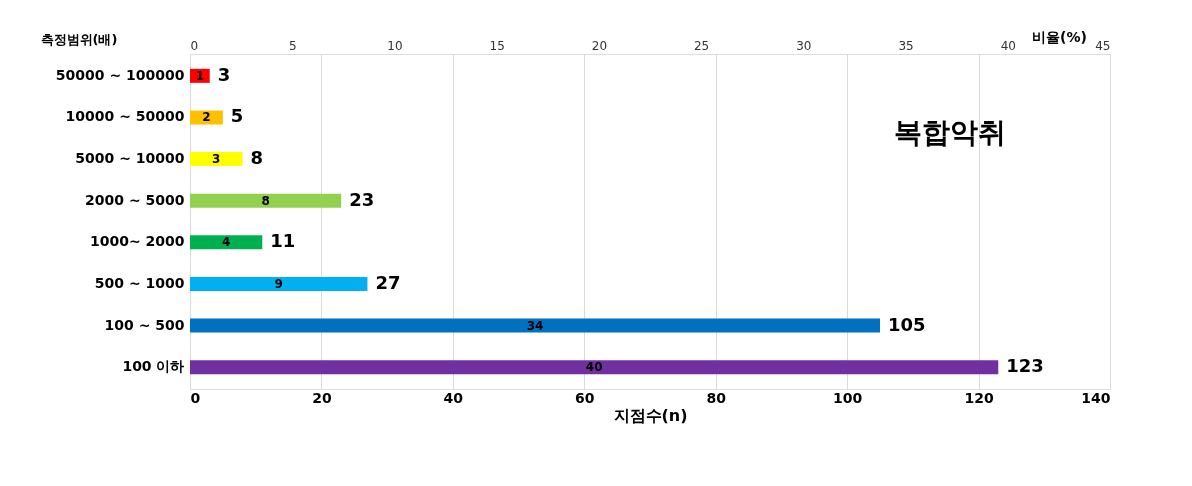 The width and height of the screenshot is (1192, 486). Describe the element at coordinates (535, 325) in the screenshot. I see `annotation: 34` at that location.